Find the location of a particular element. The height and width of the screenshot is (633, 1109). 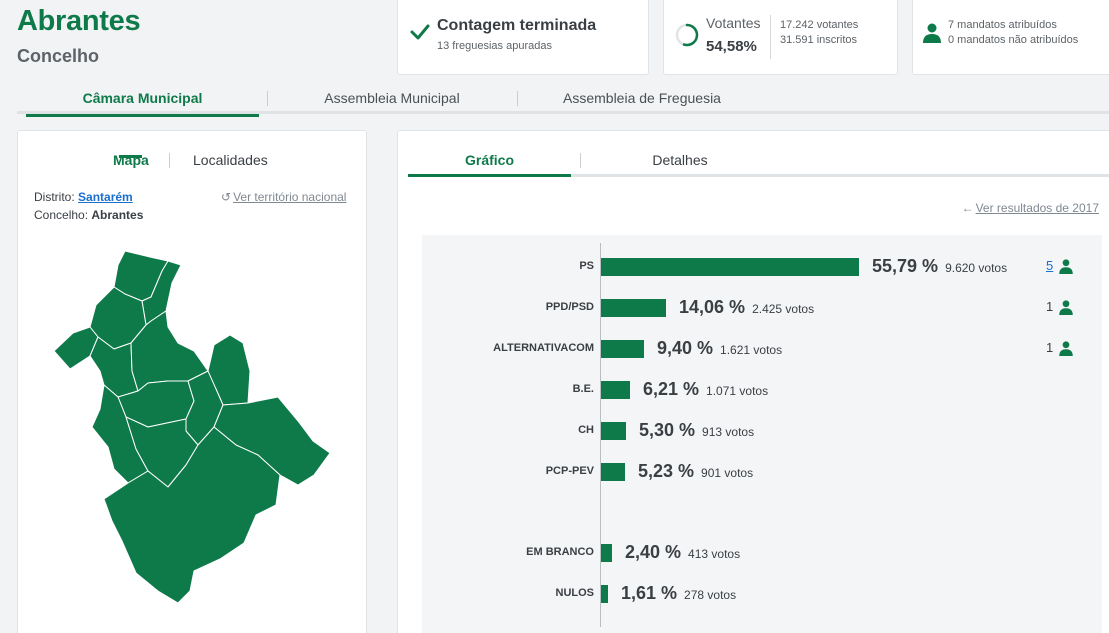

party-label: CH is located at coordinates (586, 430).